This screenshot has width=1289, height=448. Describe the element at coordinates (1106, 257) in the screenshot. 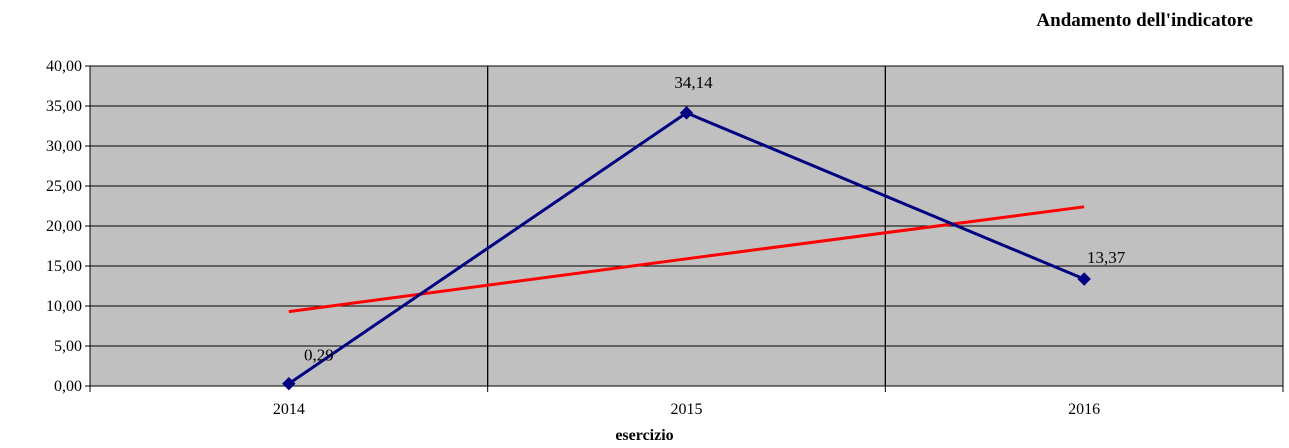

I see `data-label: 13,37` at that location.